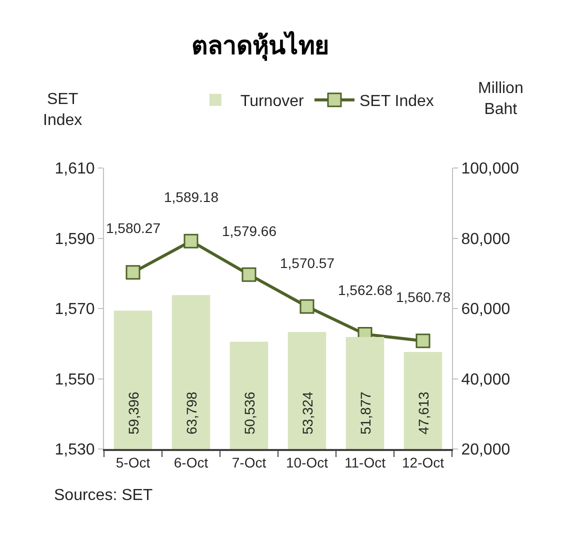 This screenshot has width=572, height=537. I want to click on y2-tick-label: 60,000, so click(485, 309).